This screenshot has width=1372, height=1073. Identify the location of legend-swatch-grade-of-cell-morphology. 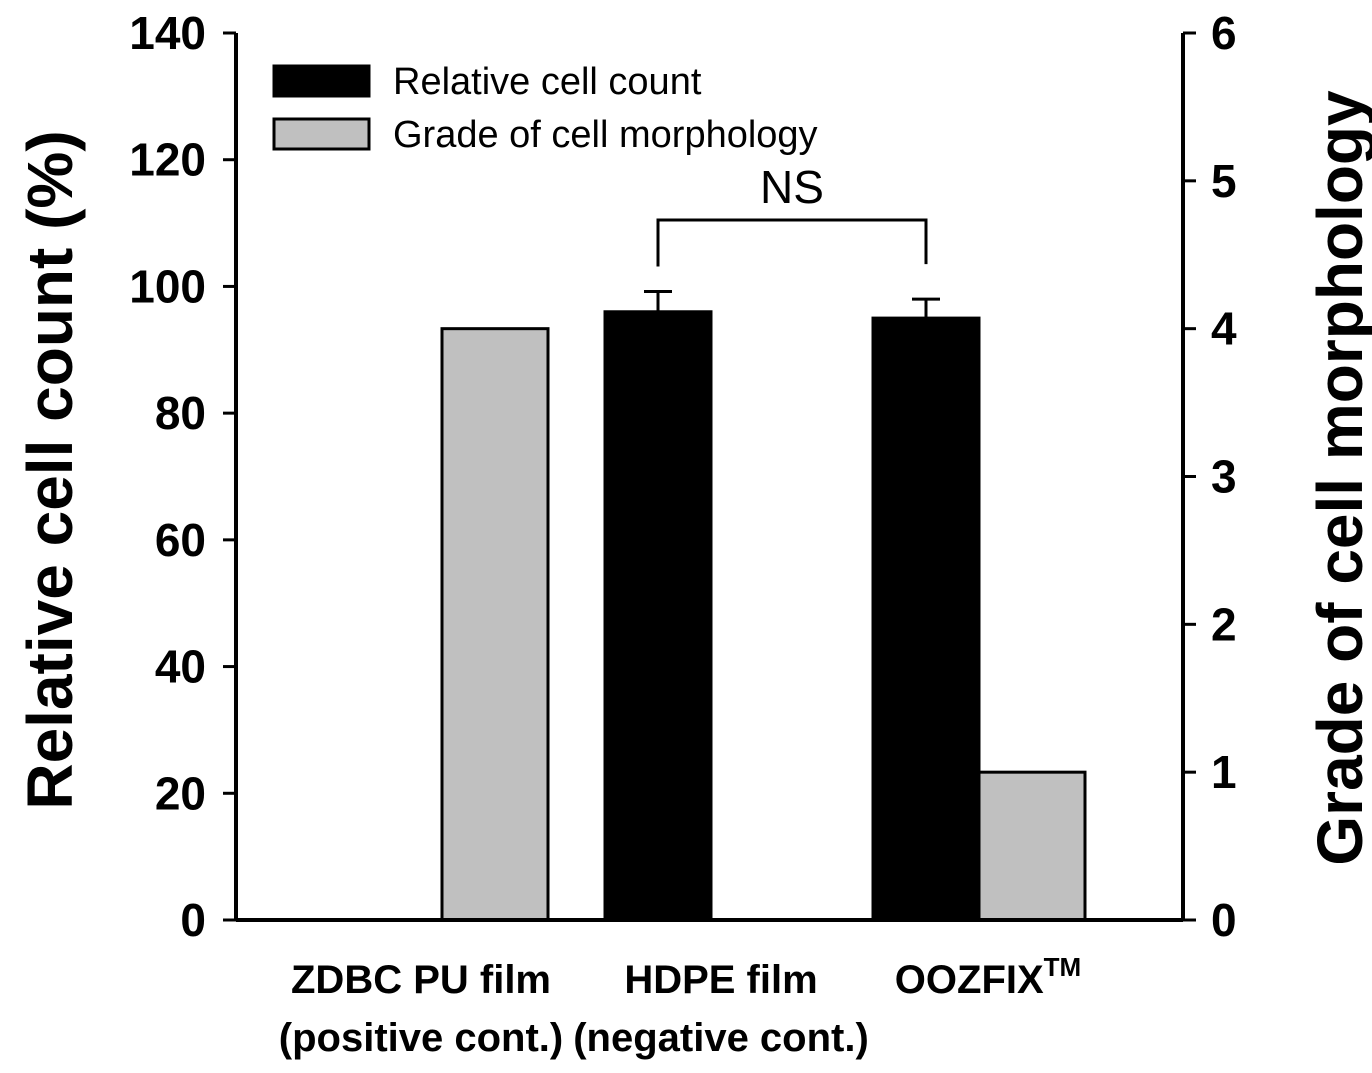
(321, 134).